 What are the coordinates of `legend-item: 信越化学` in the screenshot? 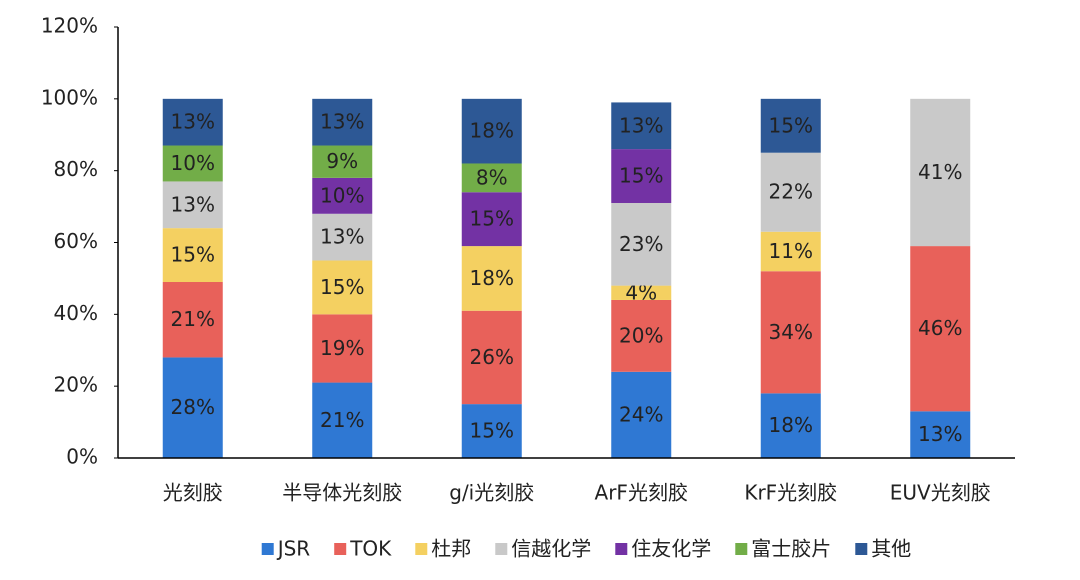 It's located at (543, 549).